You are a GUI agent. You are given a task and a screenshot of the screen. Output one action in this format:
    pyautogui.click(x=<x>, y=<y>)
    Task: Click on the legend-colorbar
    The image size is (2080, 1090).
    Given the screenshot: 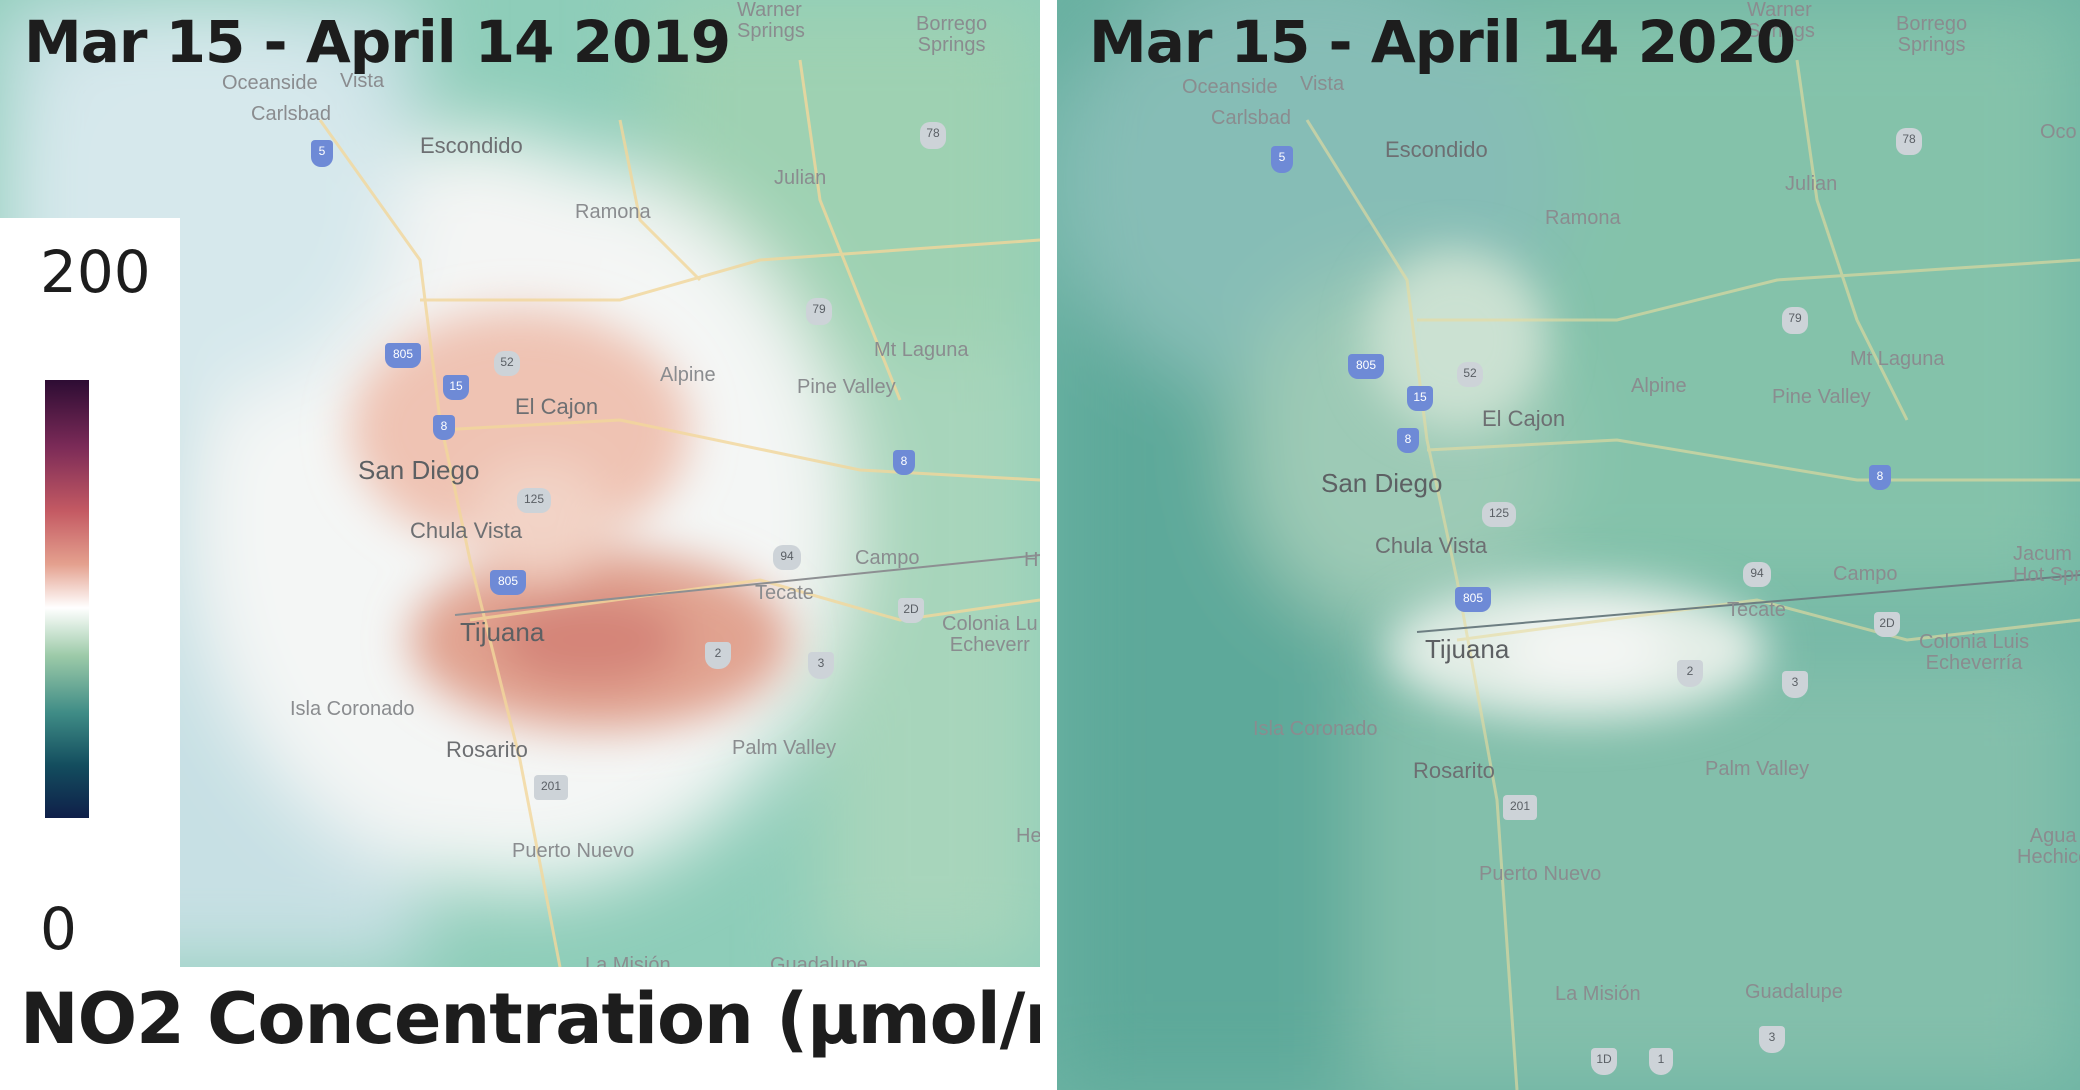 What is the action you would take?
    pyautogui.click(x=67, y=599)
    